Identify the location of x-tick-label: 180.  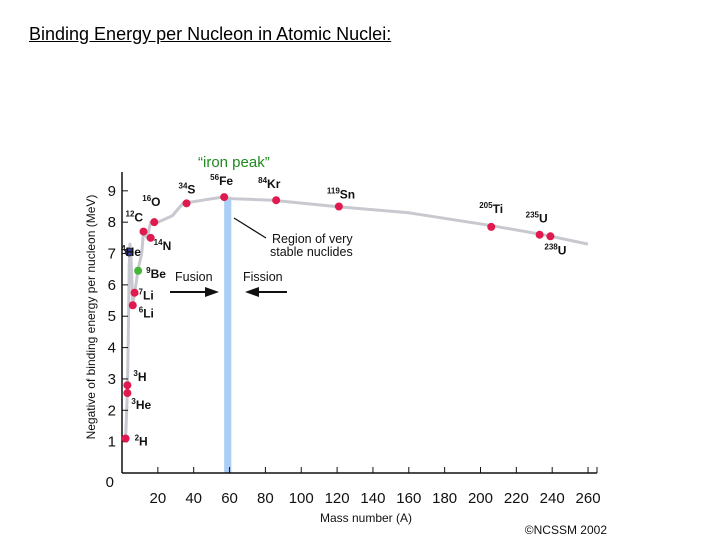
(444, 498).